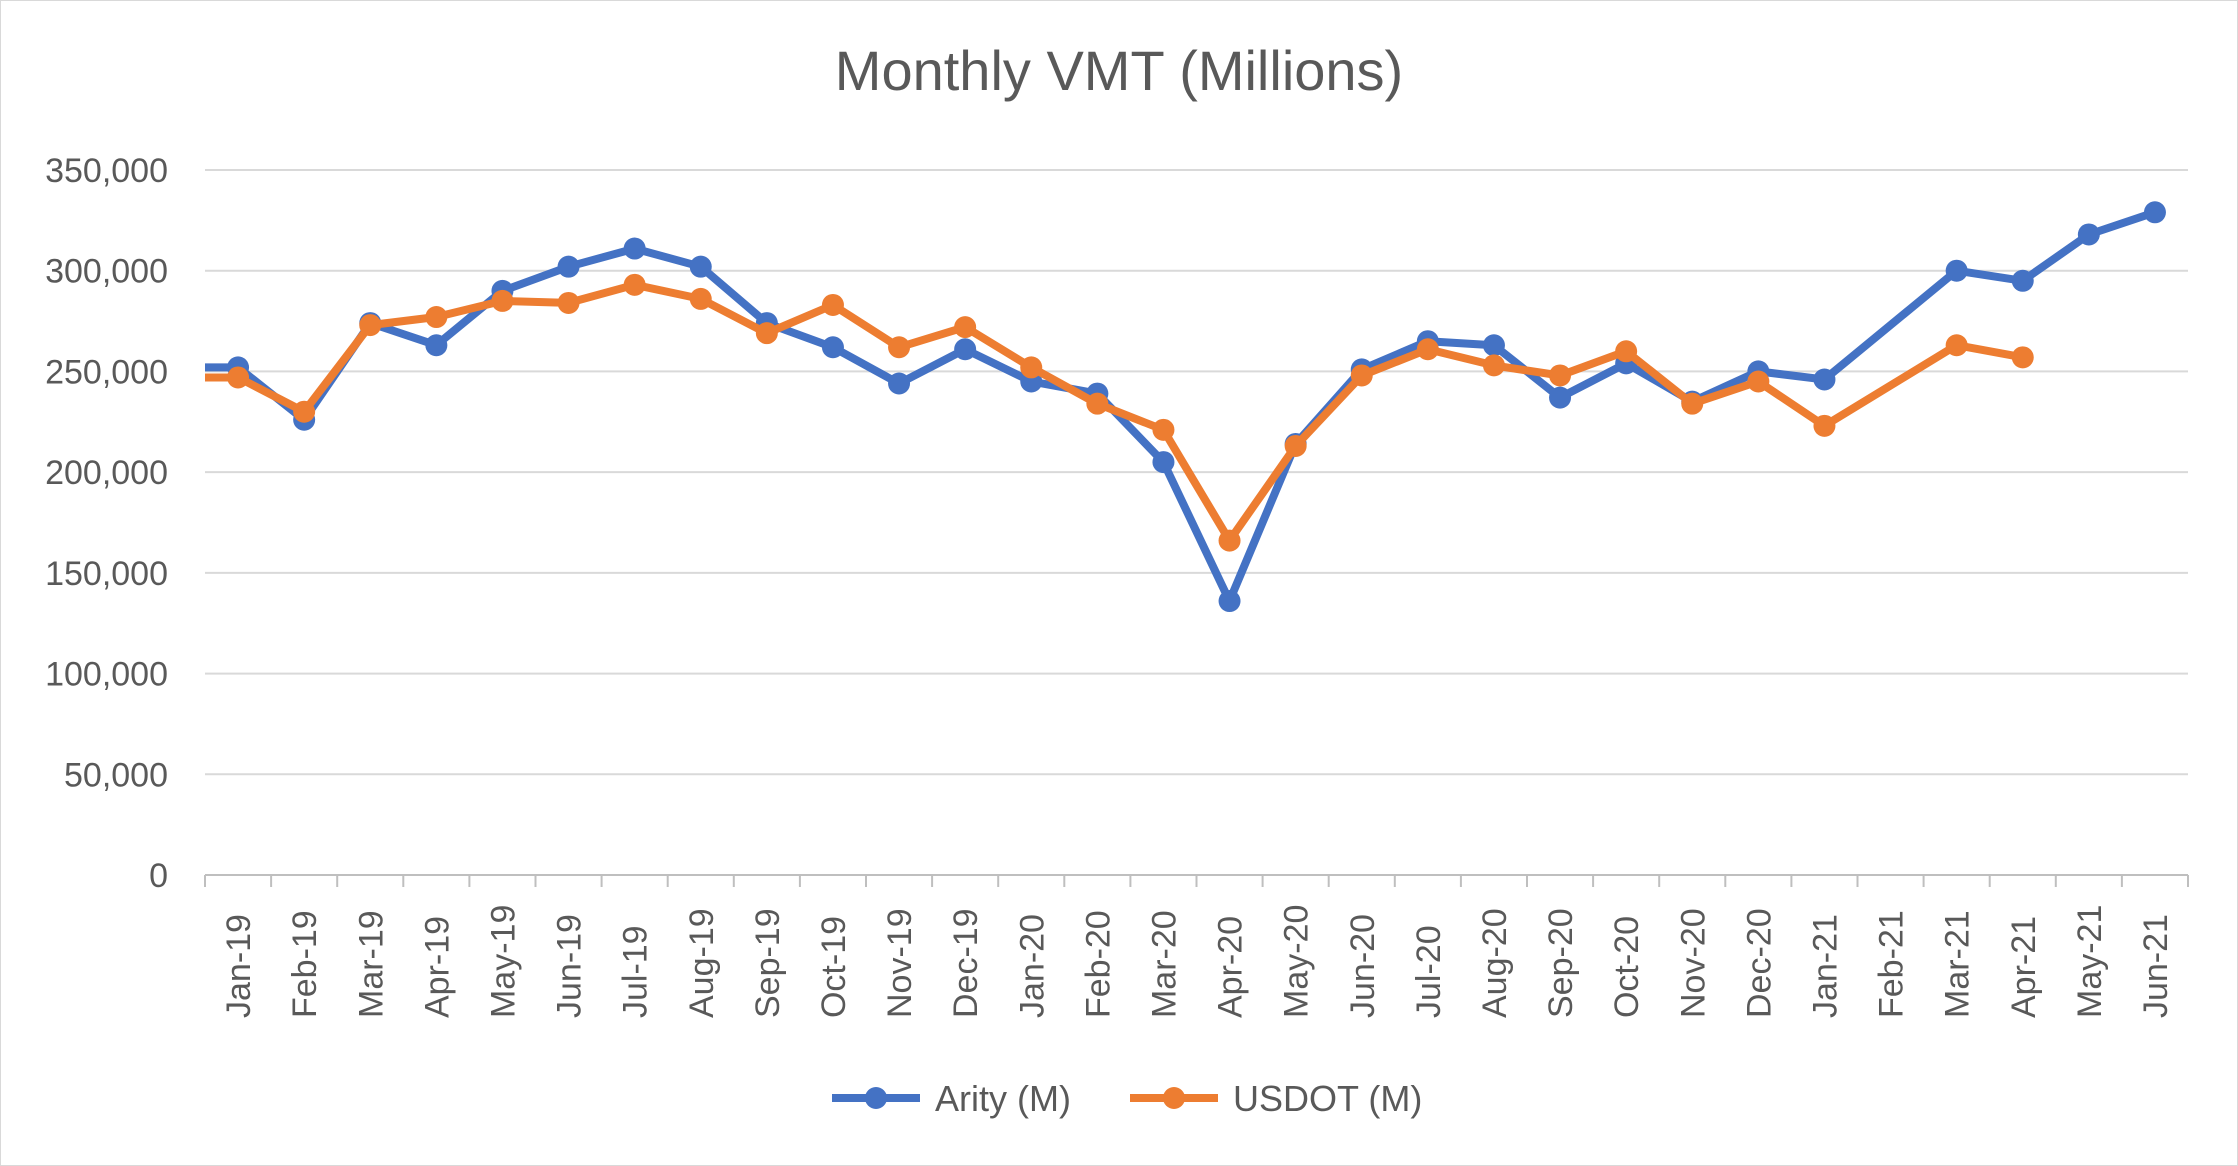  Describe the element at coordinates (305, 964) in the screenshot. I see `x-tick-label: Feb-19` at that location.